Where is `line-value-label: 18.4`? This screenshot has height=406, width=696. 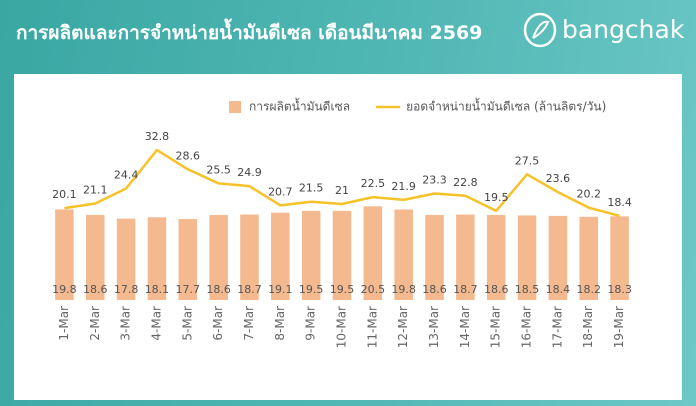
line-value-label: 18.4 is located at coordinates (619, 202).